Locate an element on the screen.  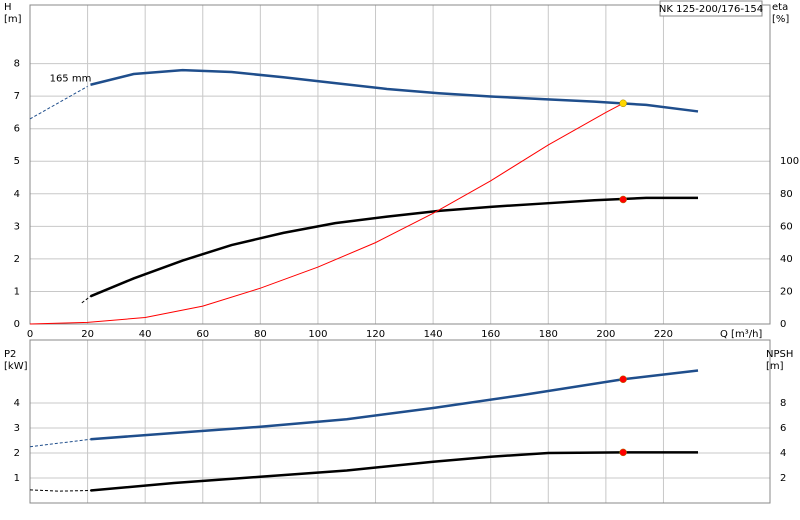
x-tick-label: 180 is located at coordinates (548, 334).